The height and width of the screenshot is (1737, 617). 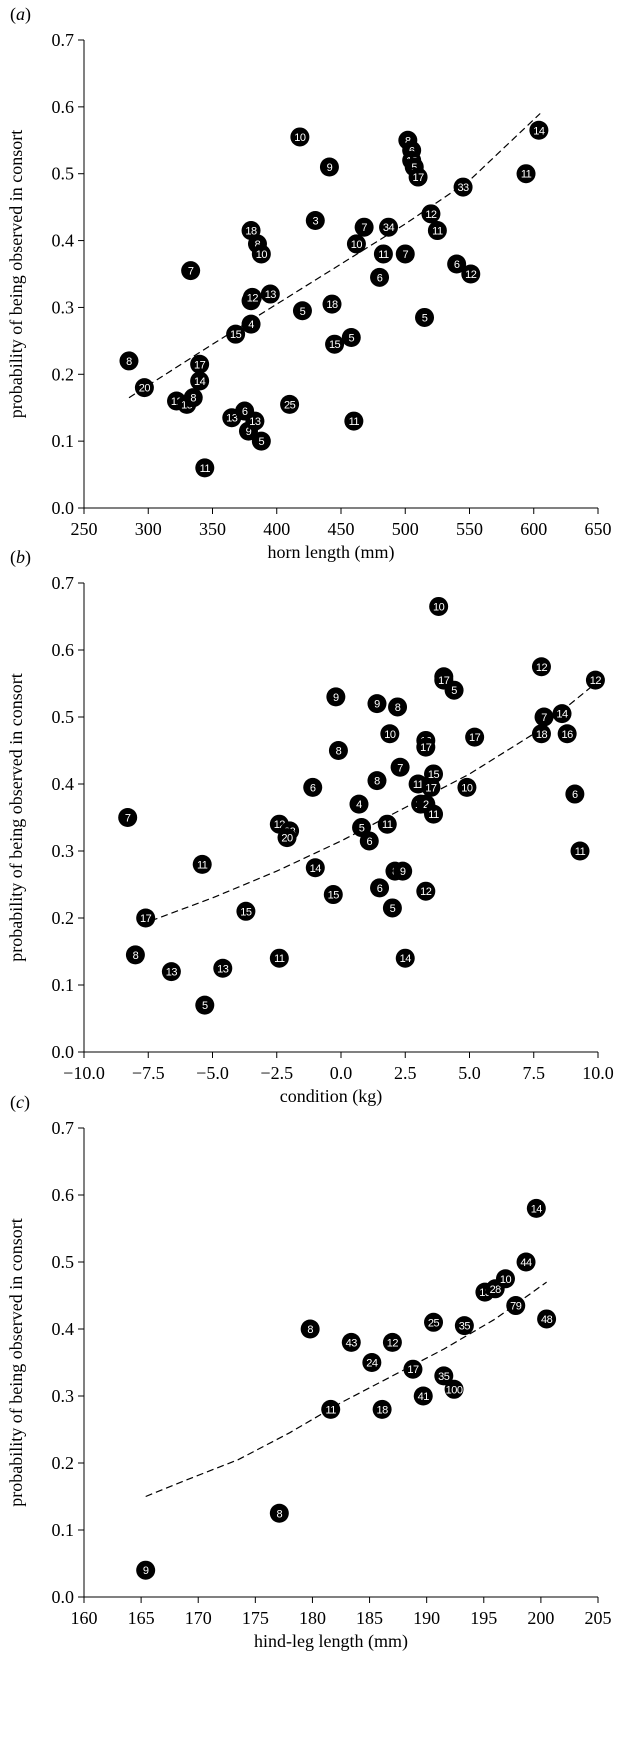 I want to click on x-axis-title: condition (kg), so click(x=331, y=1096).